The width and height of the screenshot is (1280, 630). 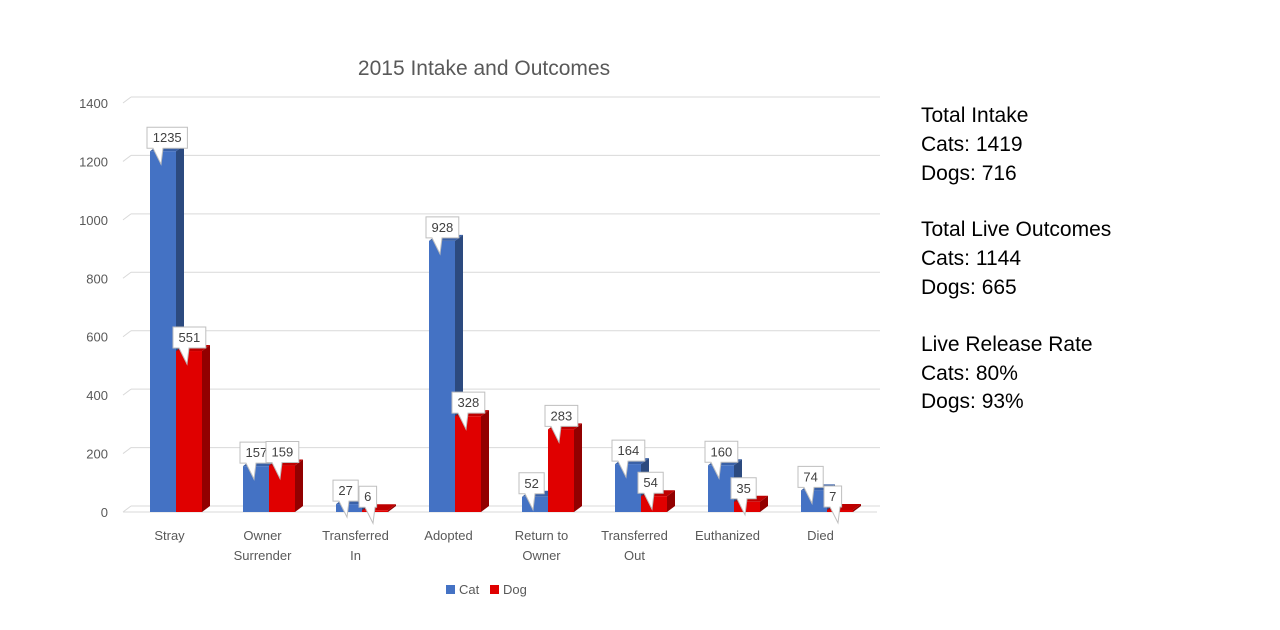 I want to click on stat-group-live-release-rate: Live Release Rate Cats: 80% Dogs: 93%, so click(x=1016, y=374).